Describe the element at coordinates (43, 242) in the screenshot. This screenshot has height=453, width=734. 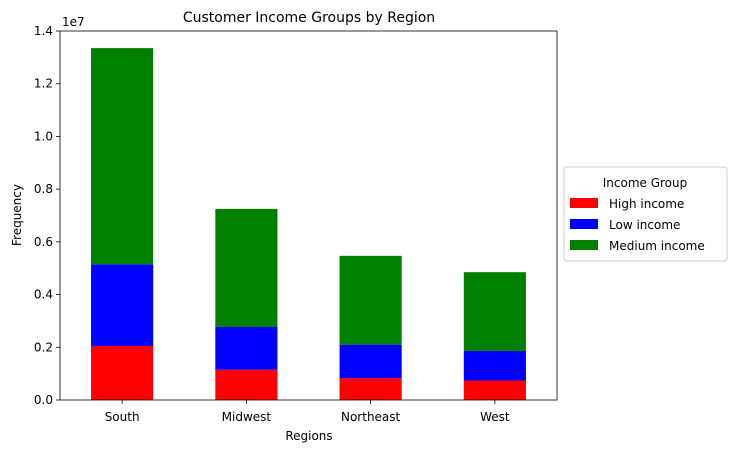
I see `y-tick-label: 0.6` at that location.